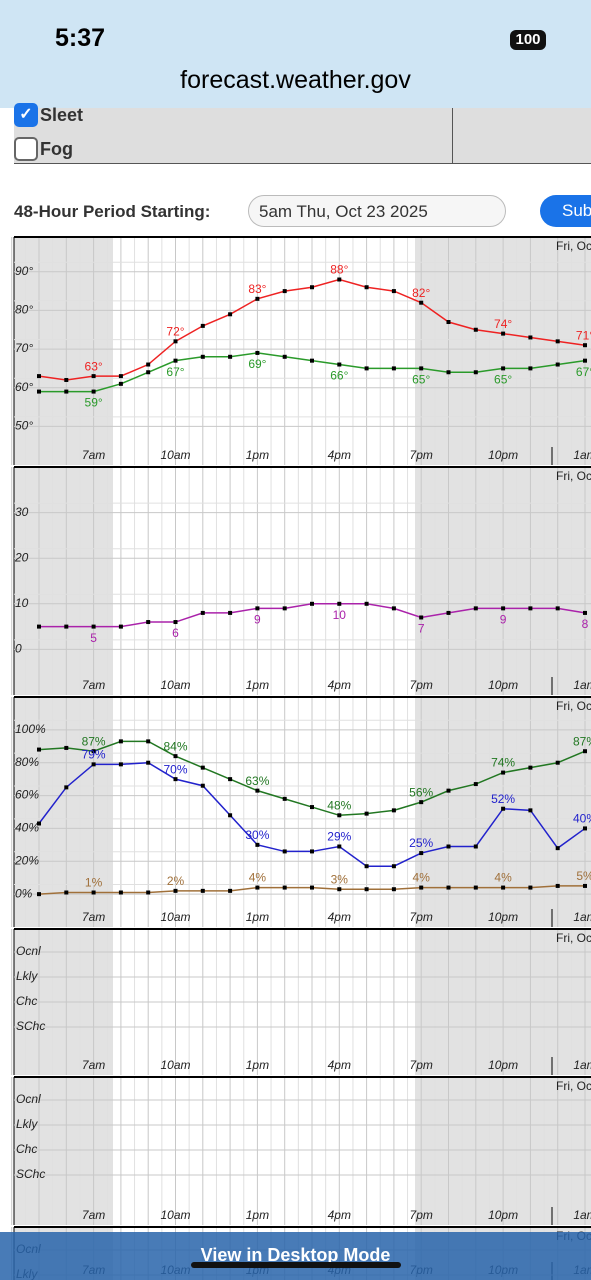 The image size is (591, 1280). Describe the element at coordinates (94, 883) in the screenshot. I see `data-label: 1%` at that location.